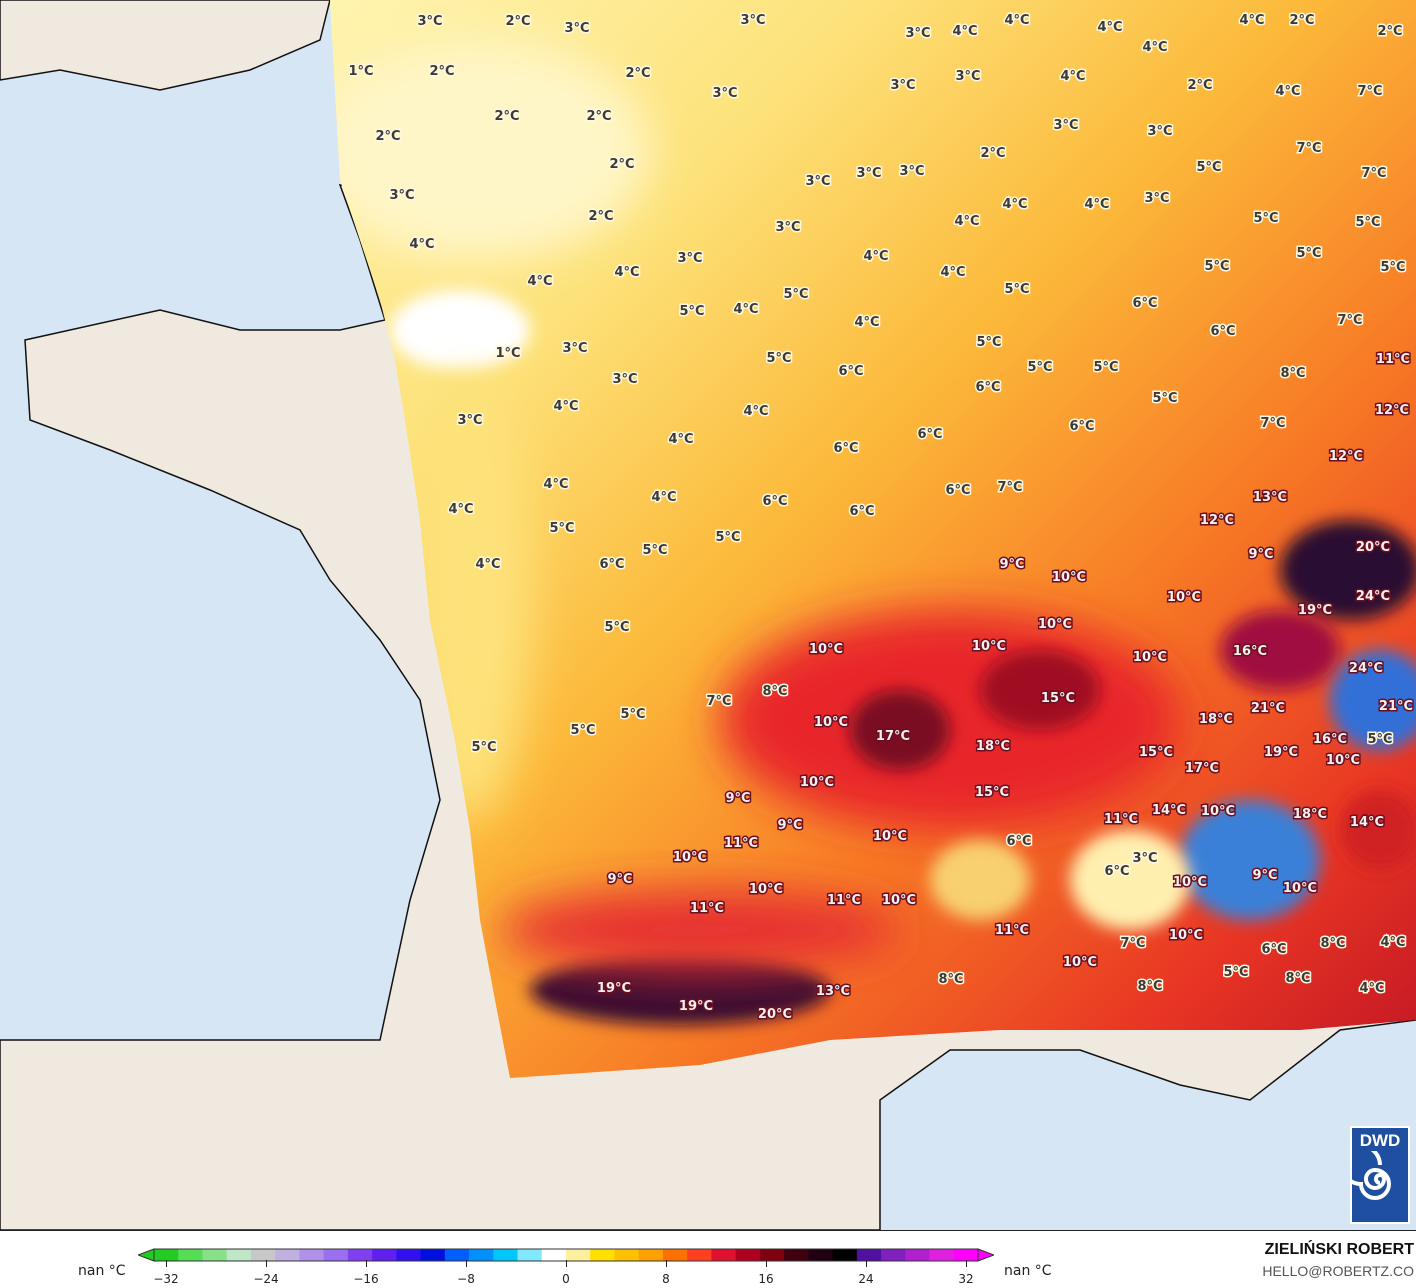  Describe the element at coordinates (146, 1255) in the screenshot. I see `colorbar-min-arrow` at that location.